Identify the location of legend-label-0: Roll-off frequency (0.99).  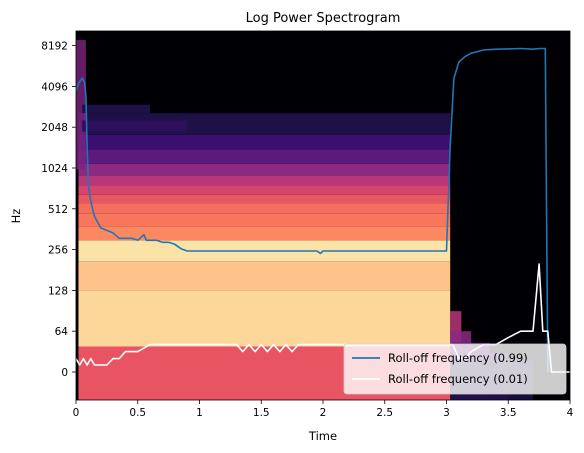
(458, 358).